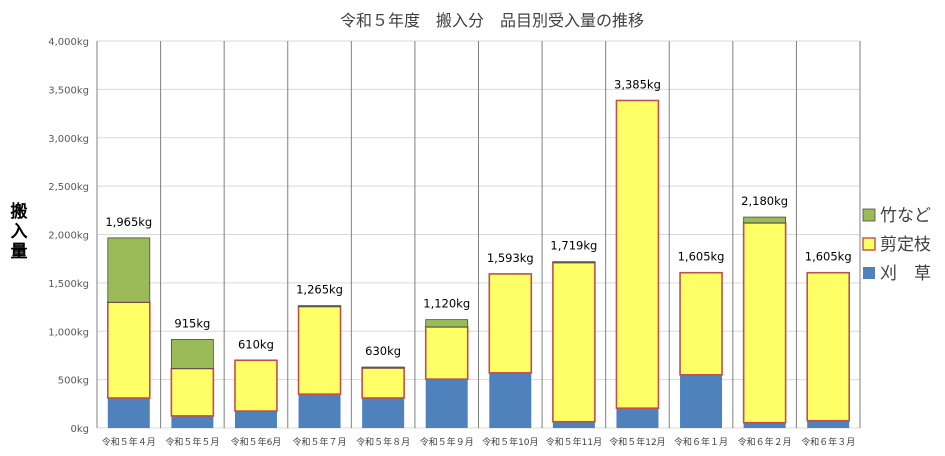 The image size is (945, 456). Describe the element at coordinates (383, 351) in the screenshot. I see `total-label: 630kg` at that location.